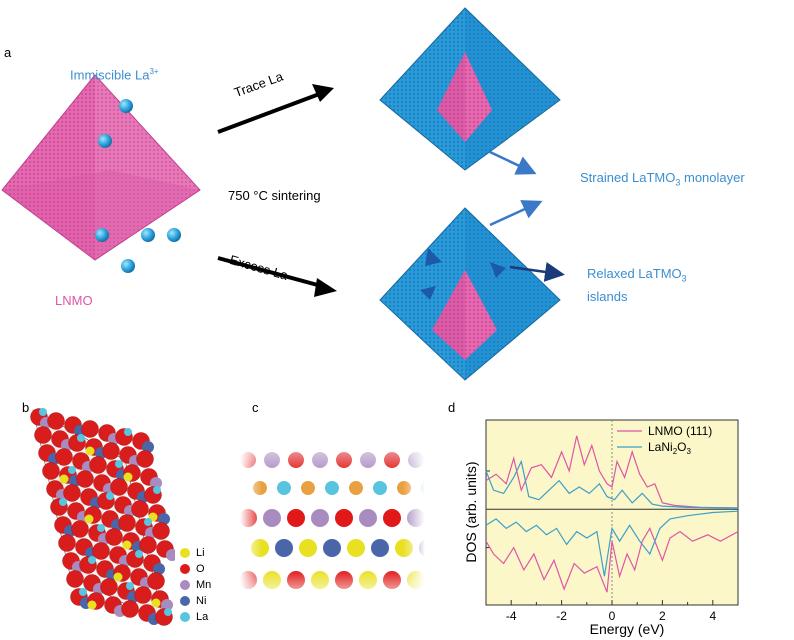  What do you see at coordinates (561, 616) in the screenshot?
I see `x-tick-label: -2` at bounding box center [561, 616].